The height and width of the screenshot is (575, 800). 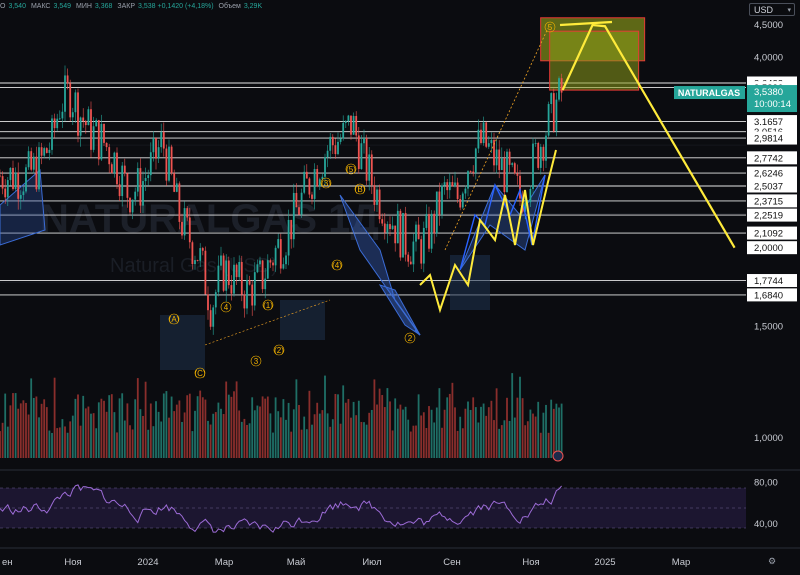 I want to click on watermark-symbol: NATURALGAS 1Д, so click(x=209, y=219).